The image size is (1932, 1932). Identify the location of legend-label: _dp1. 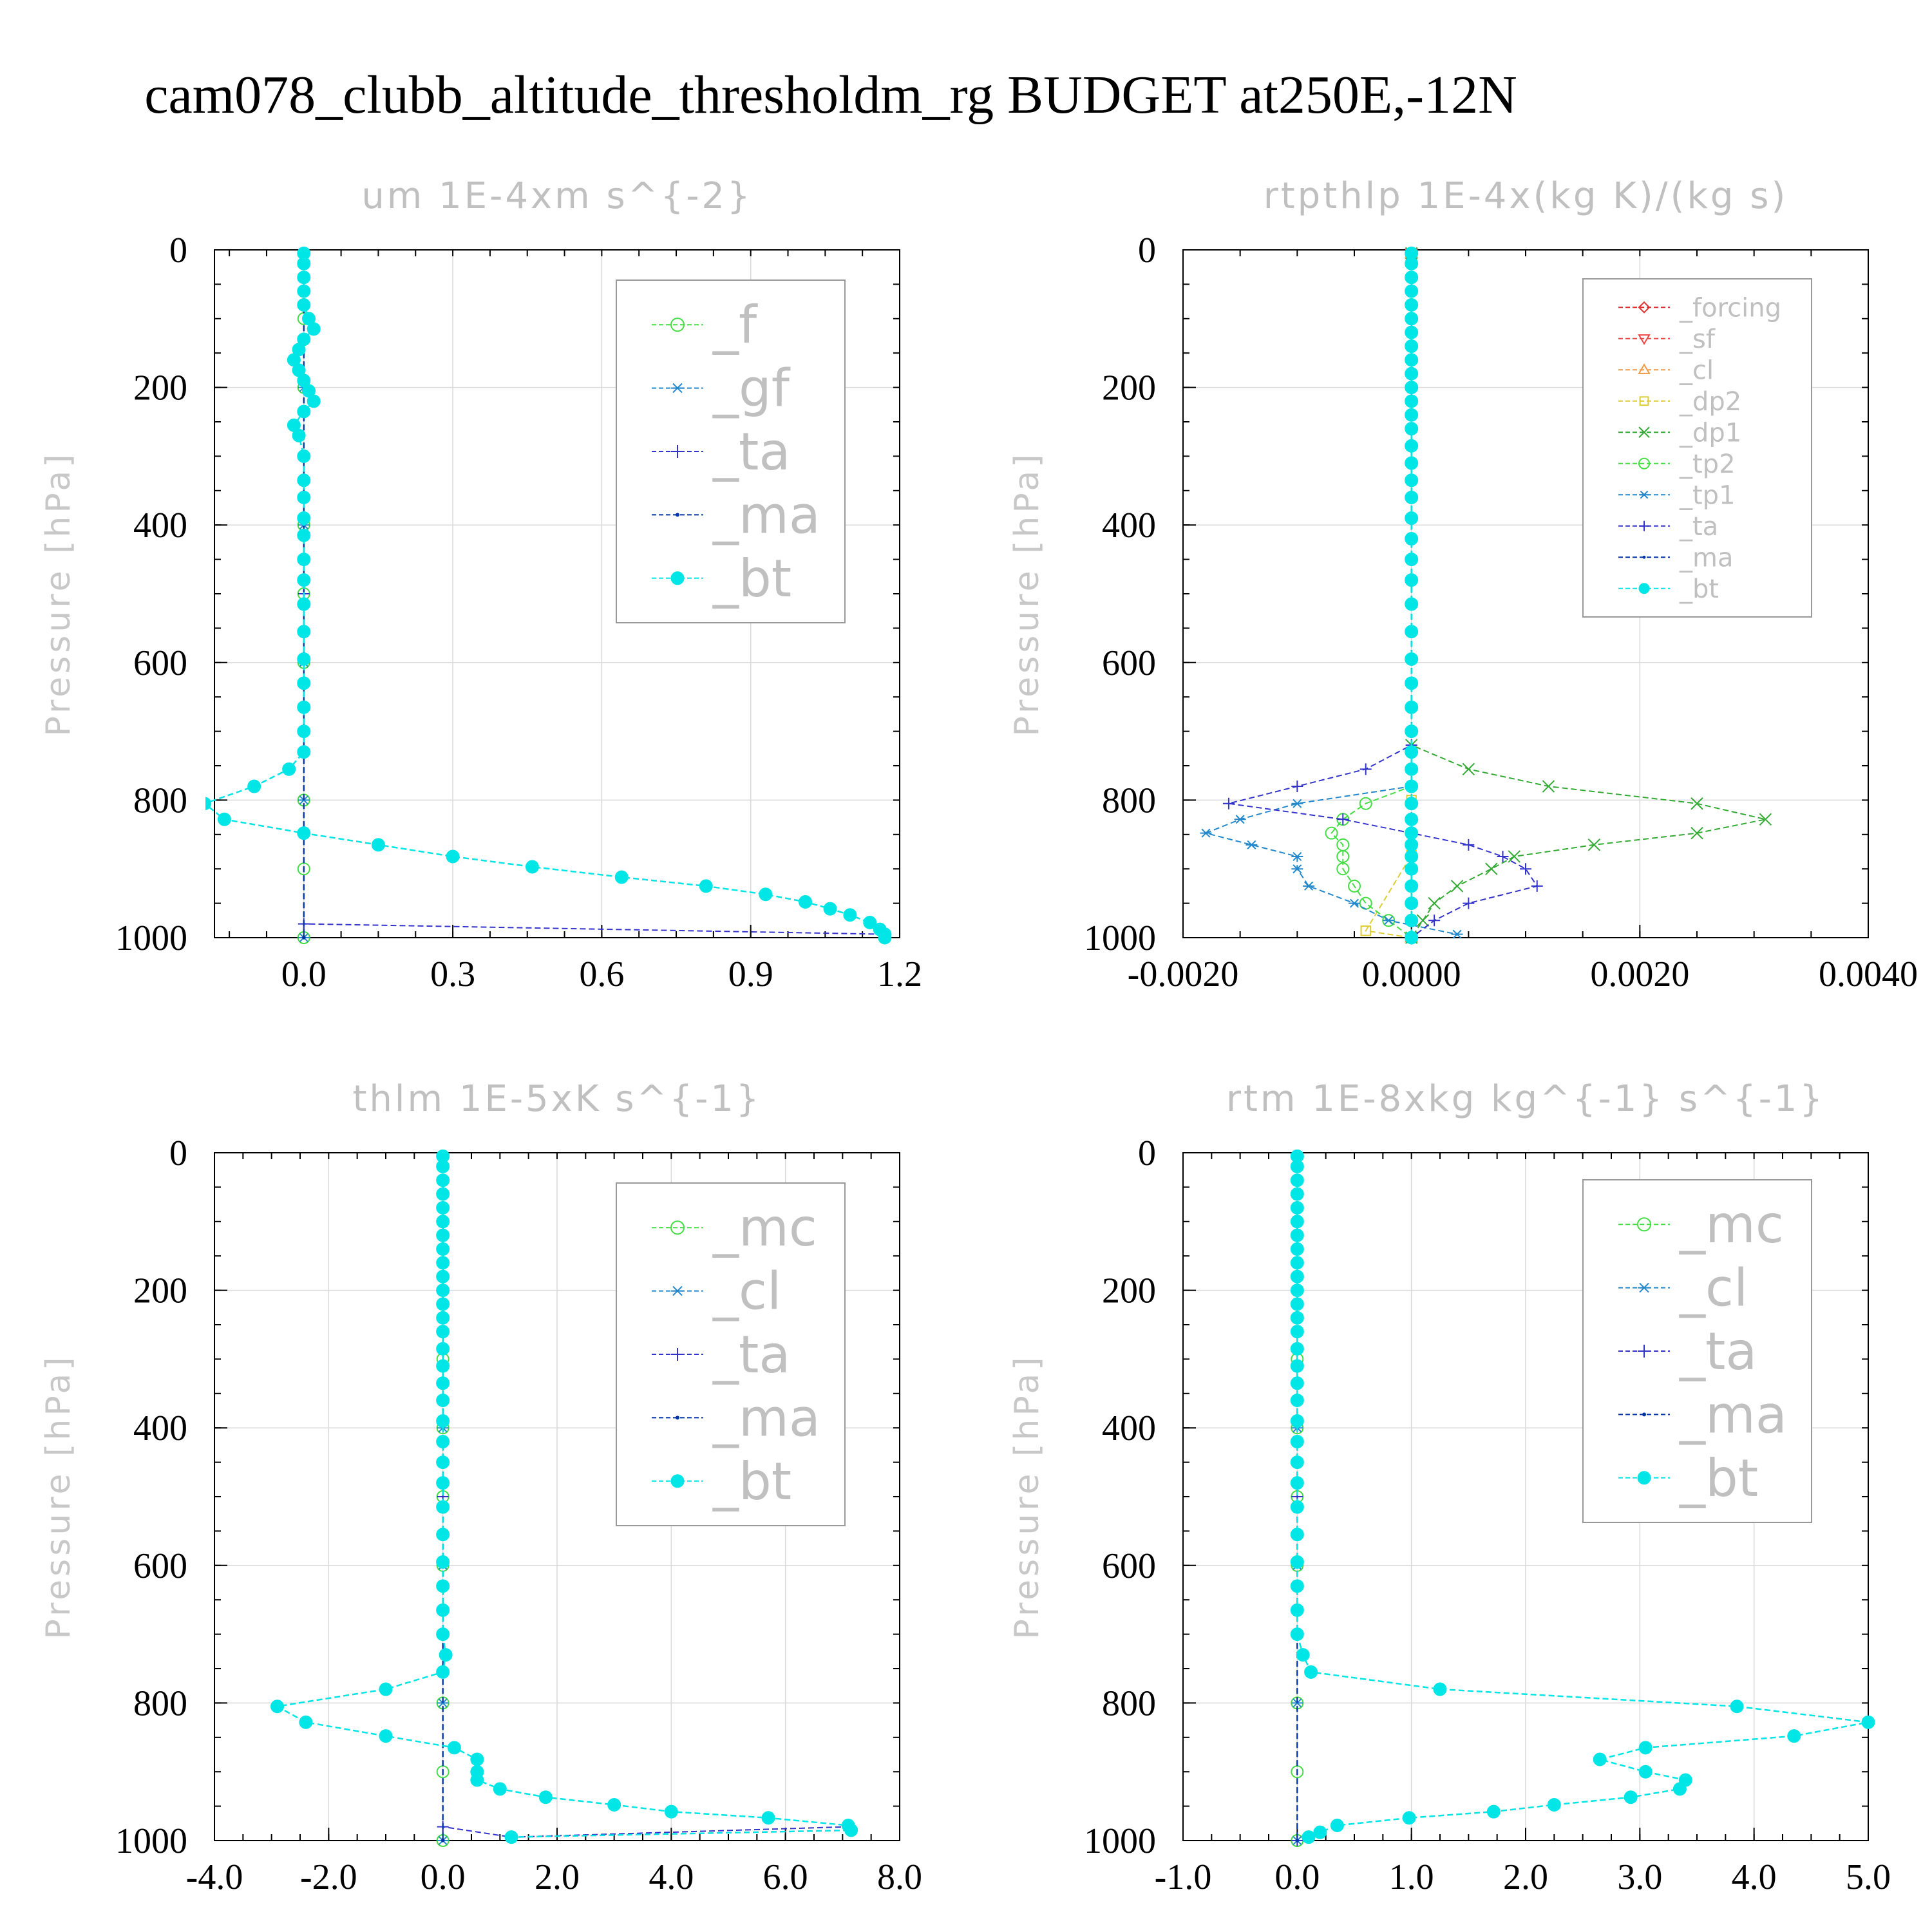
(1710, 433).